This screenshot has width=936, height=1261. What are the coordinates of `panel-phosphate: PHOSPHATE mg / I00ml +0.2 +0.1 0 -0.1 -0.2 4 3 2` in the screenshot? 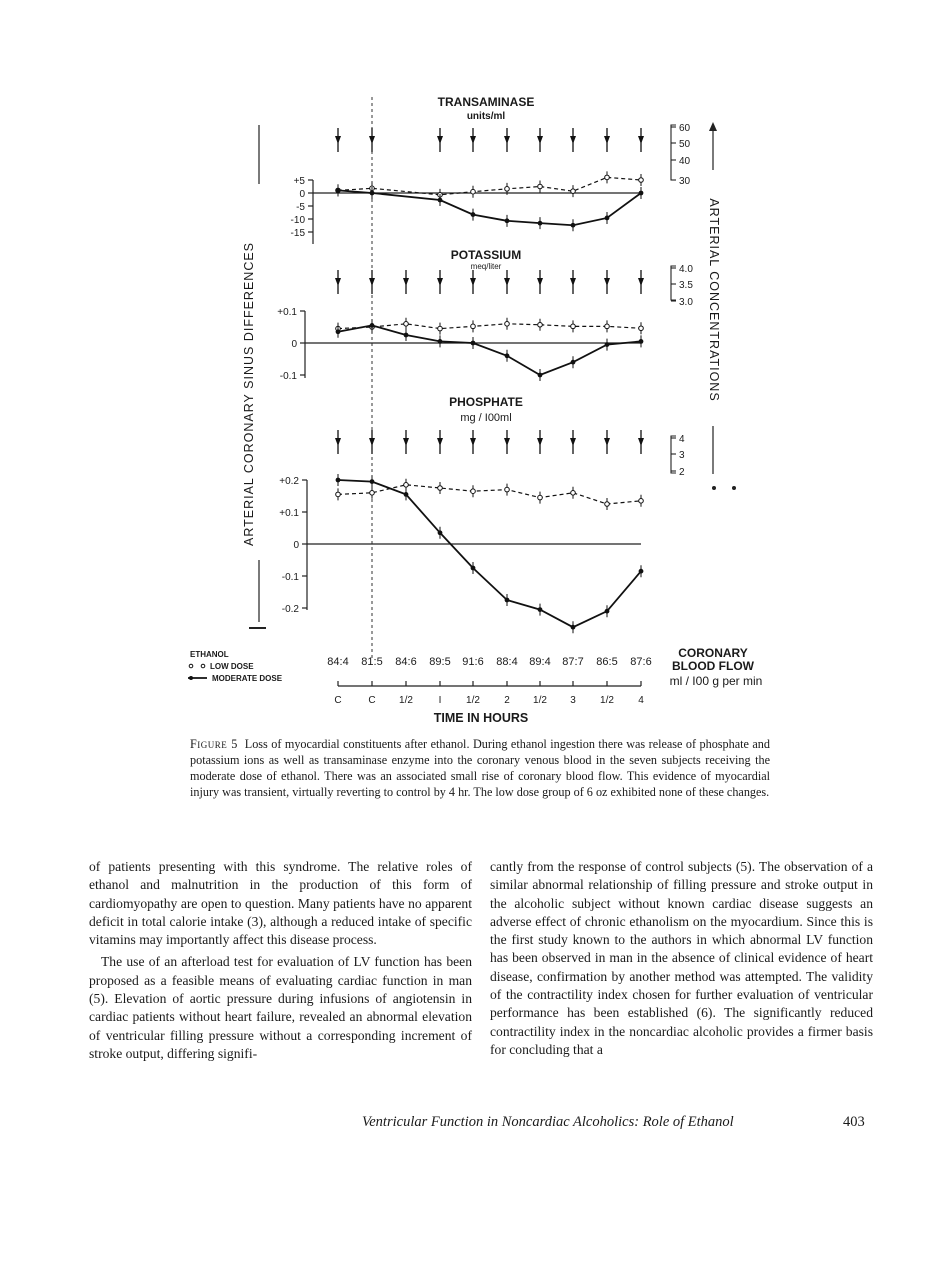 It's located at (482, 514).